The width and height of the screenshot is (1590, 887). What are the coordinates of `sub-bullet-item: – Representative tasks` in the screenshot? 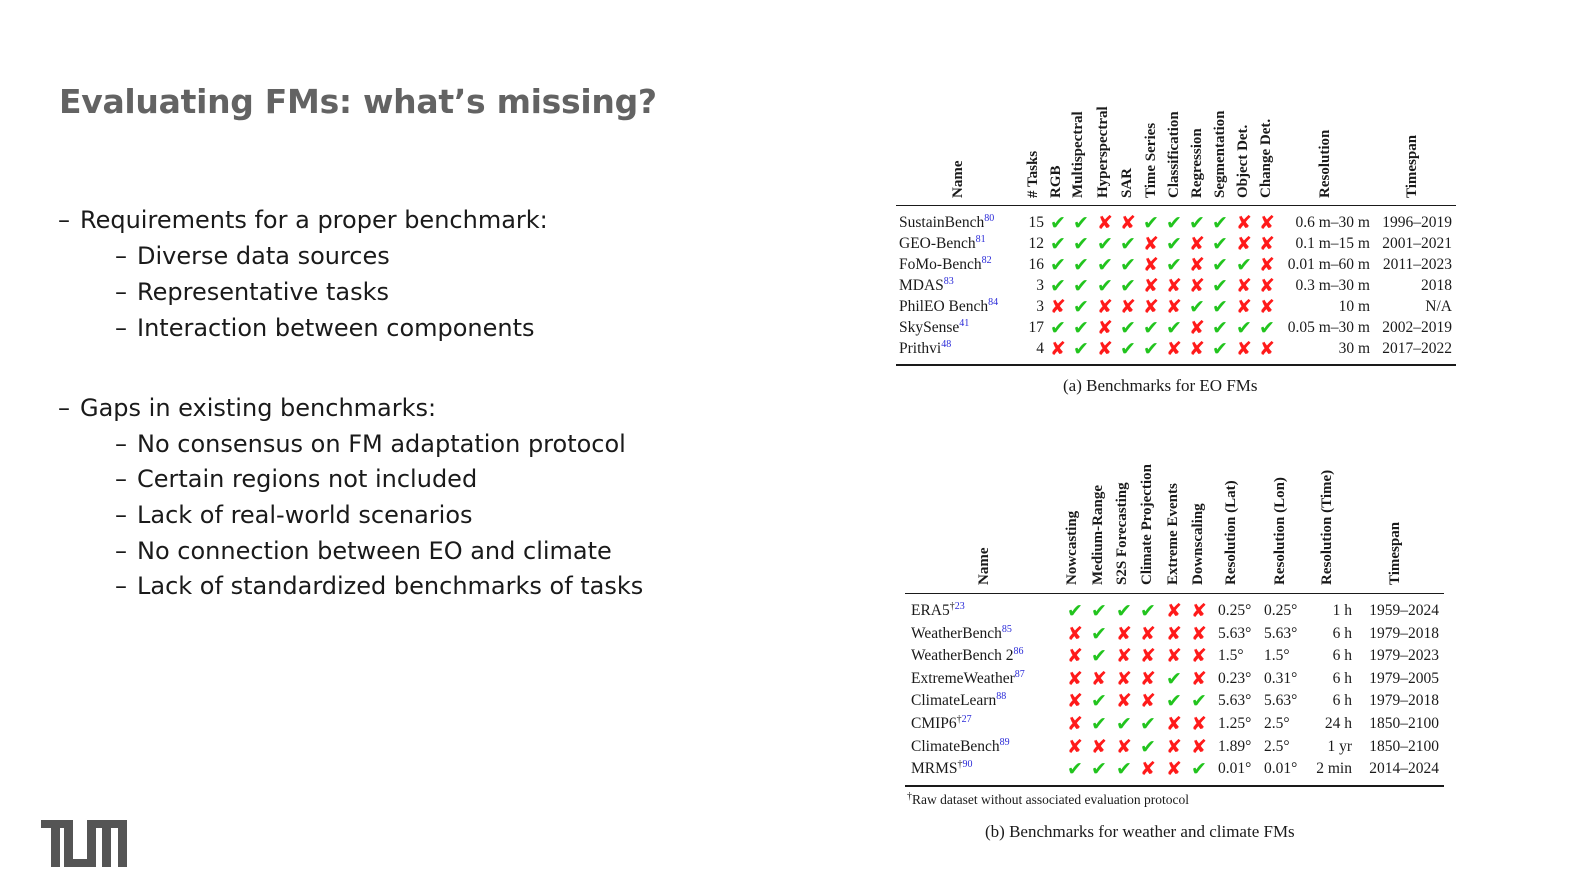 It's located at (252, 292).